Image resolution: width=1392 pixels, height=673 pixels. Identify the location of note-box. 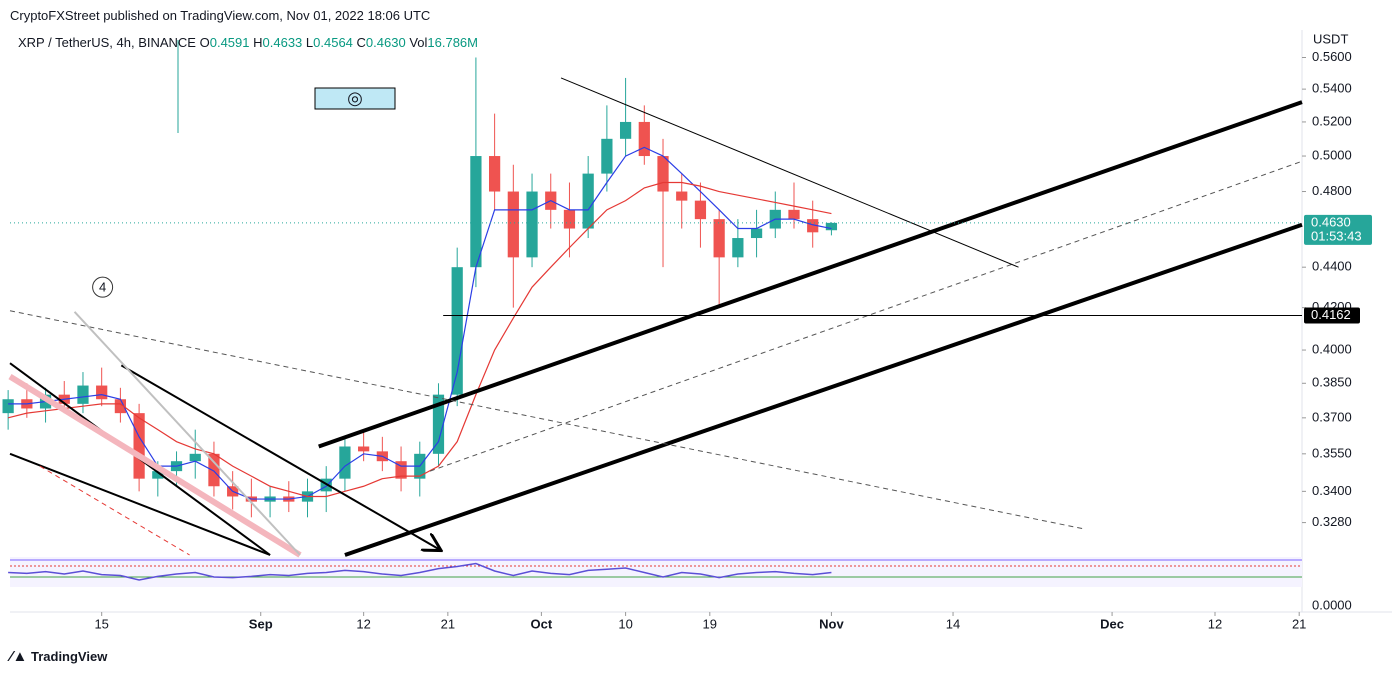
(355, 98).